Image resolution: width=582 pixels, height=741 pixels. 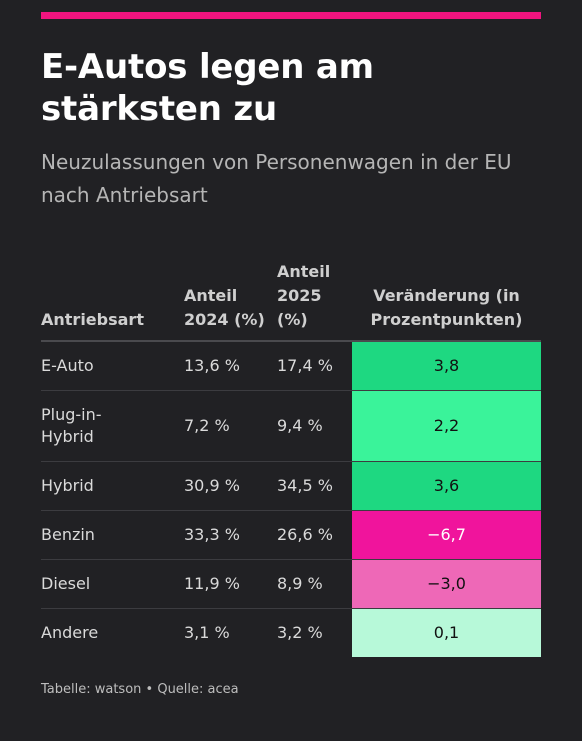 What do you see at coordinates (230, 426) in the screenshot?
I see `cell-share-2024: 7,2 %` at bounding box center [230, 426].